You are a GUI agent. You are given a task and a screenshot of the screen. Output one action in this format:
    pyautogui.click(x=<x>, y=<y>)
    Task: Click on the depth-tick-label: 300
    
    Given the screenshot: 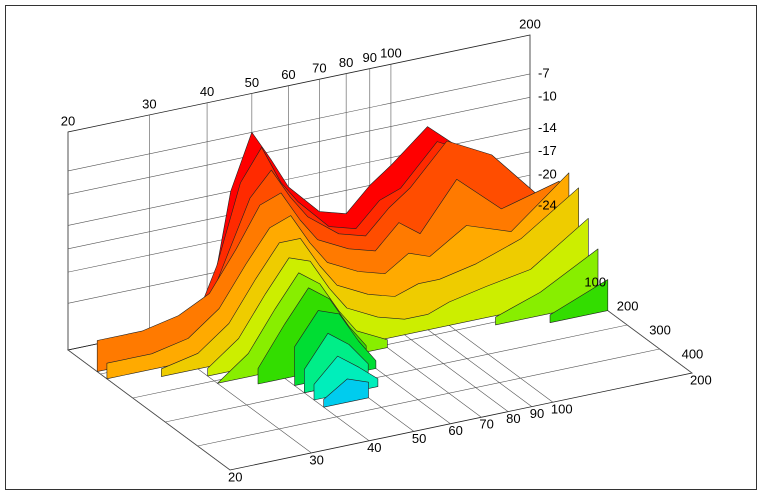 What is the action you would take?
    pyautogui.click(x=660, y=329)
    